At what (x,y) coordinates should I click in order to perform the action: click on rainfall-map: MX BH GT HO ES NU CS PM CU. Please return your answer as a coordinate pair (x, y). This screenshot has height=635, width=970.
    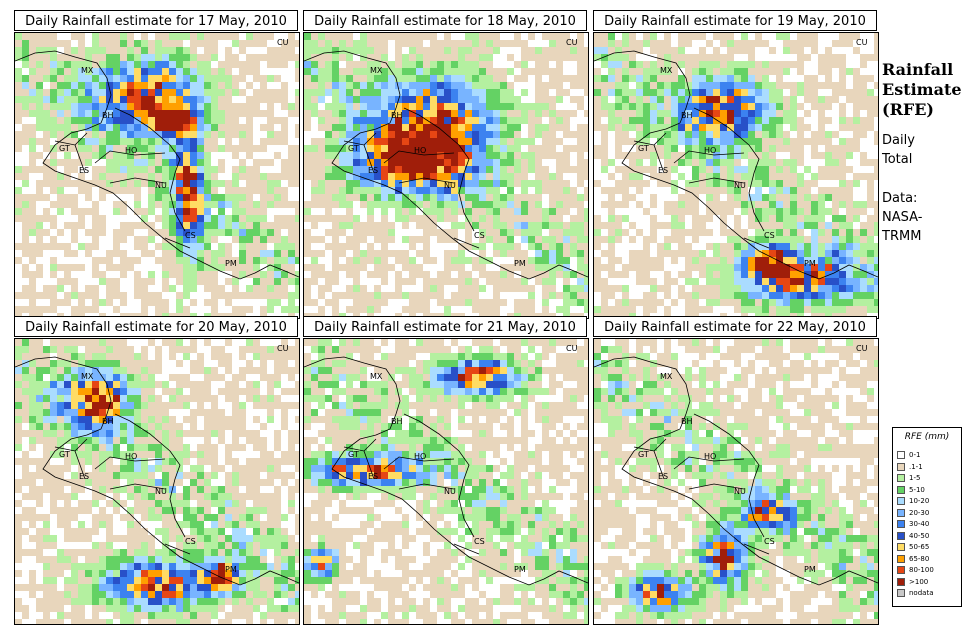
    Looking at the image, I should click on (157, 175).